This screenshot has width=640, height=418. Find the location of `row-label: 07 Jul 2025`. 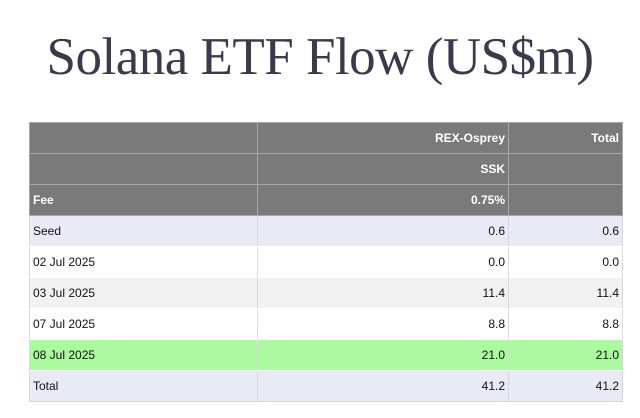

row-label: 07 Jul 2025 is located at coordinates (143, 324).